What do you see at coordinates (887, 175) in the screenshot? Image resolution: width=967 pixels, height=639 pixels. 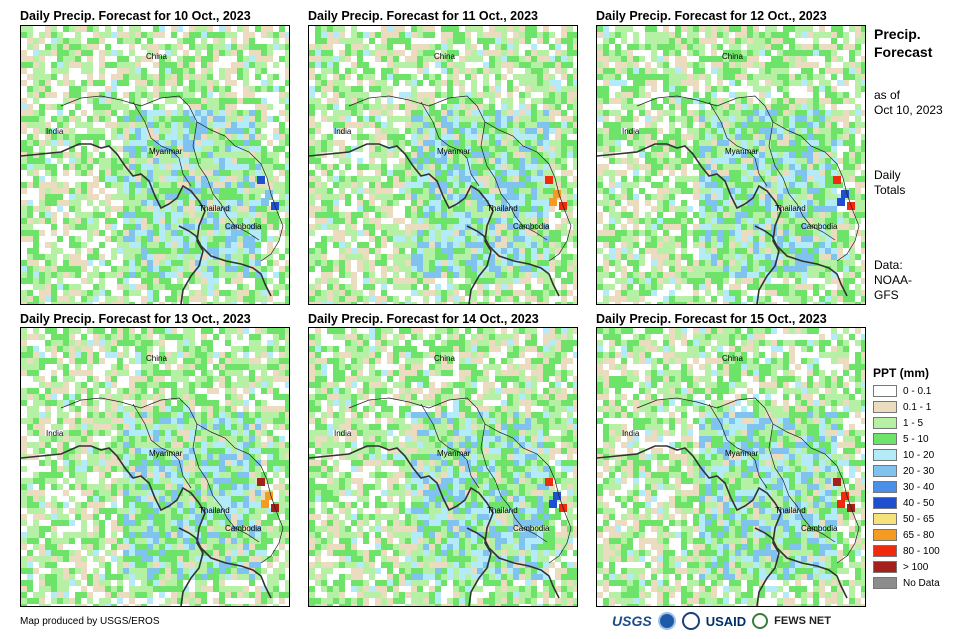 I see `totals-line1: Daily` at bounding box center [887, 175].